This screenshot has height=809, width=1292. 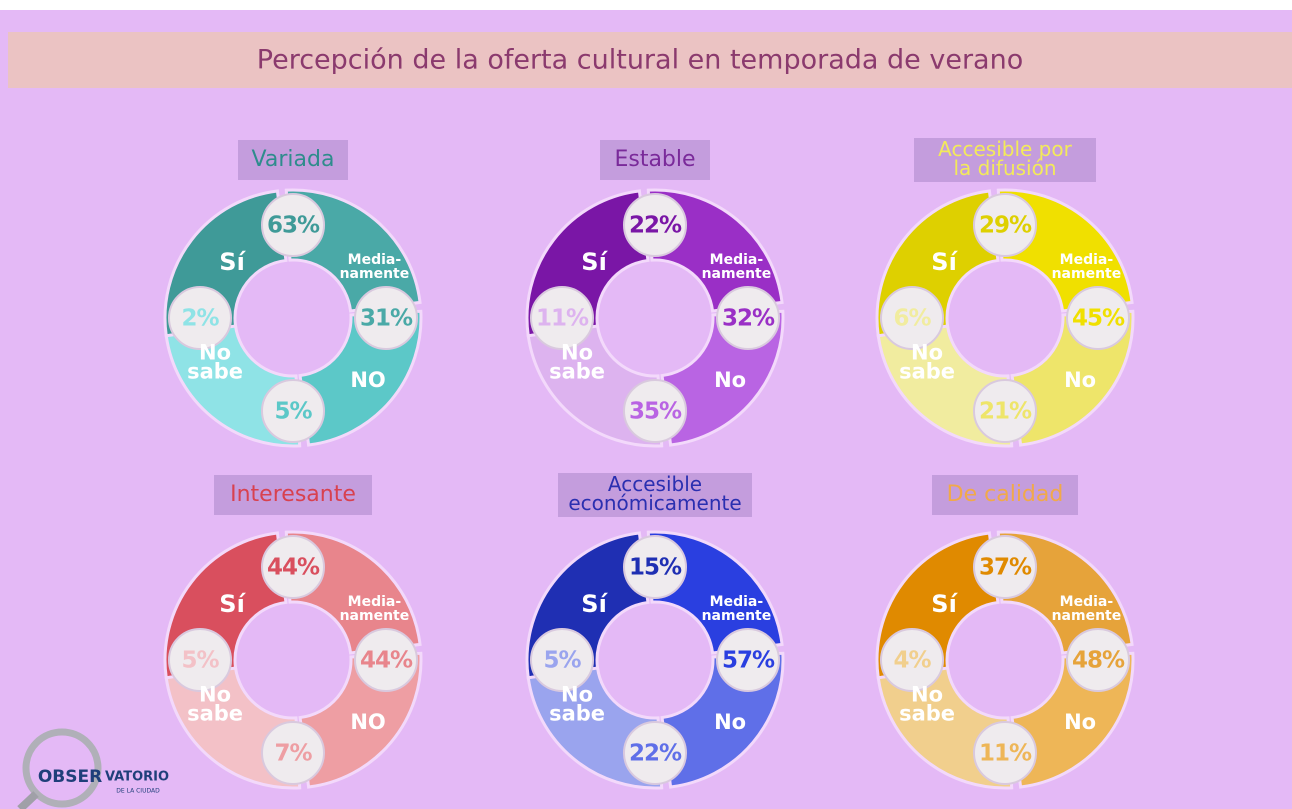 I want to click on panel-title: Interesante, so click(x=293, y=494).